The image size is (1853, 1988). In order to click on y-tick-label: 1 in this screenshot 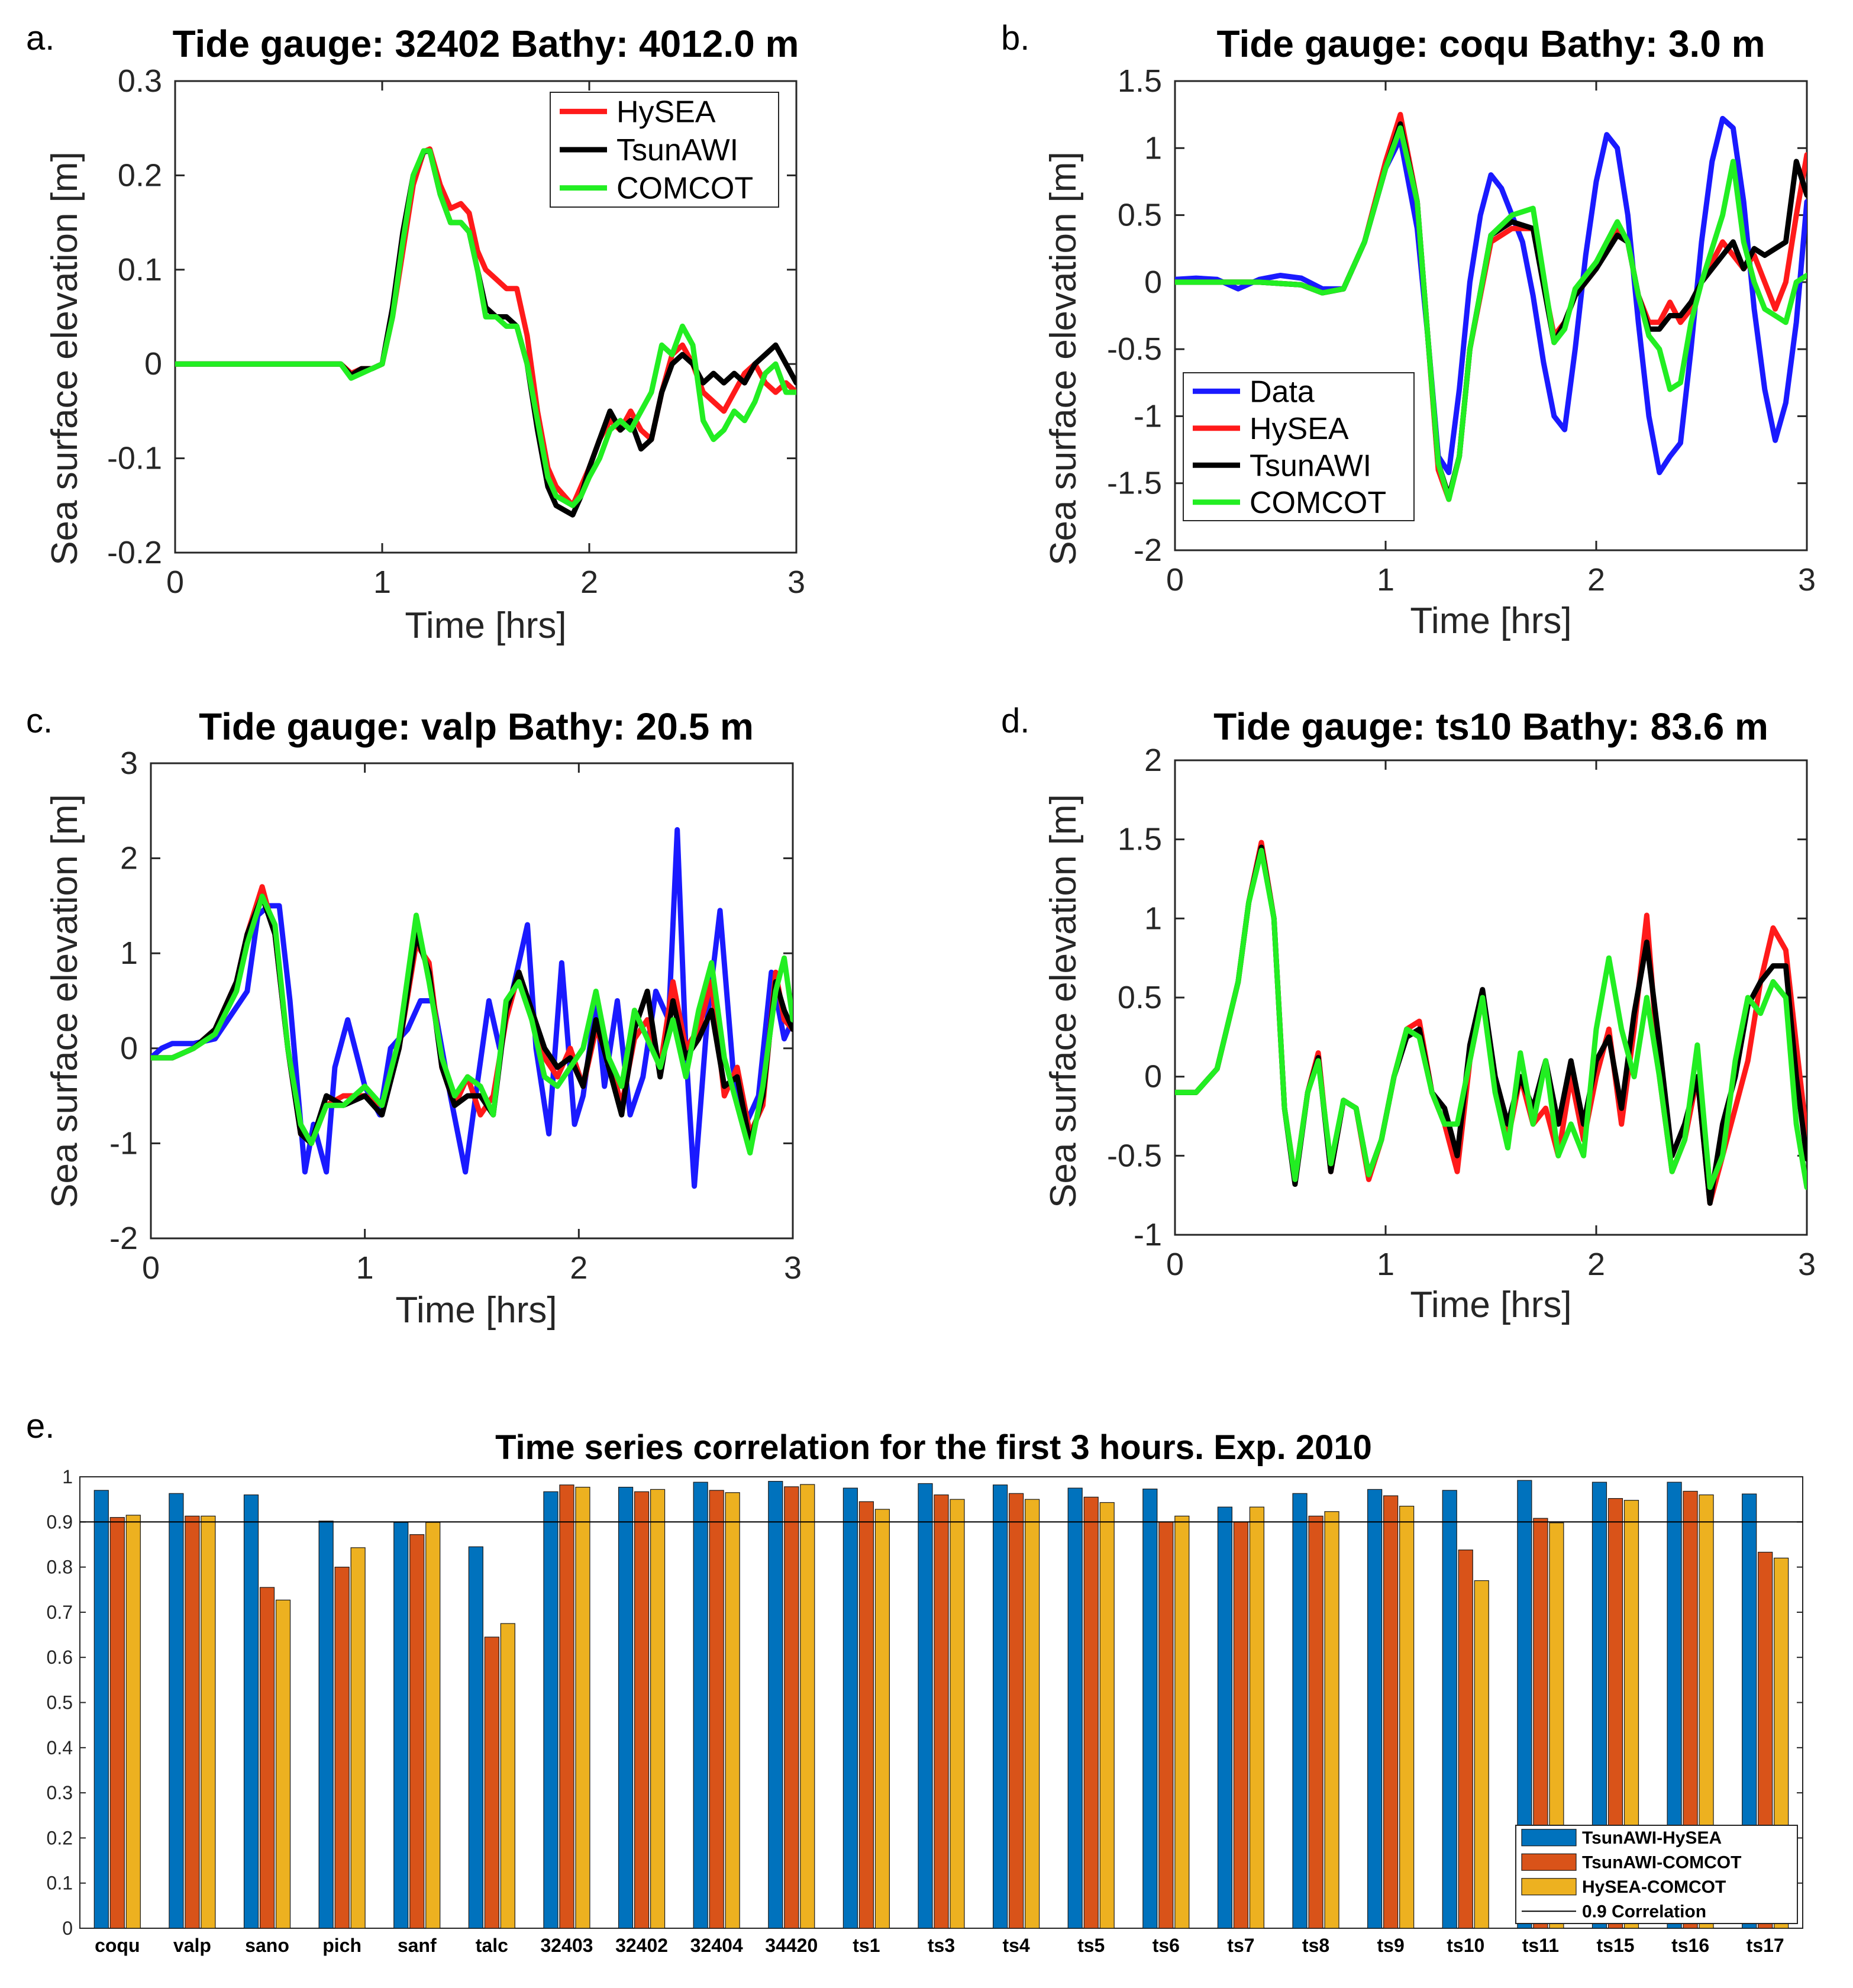, I will do `click(1153, 918)`.